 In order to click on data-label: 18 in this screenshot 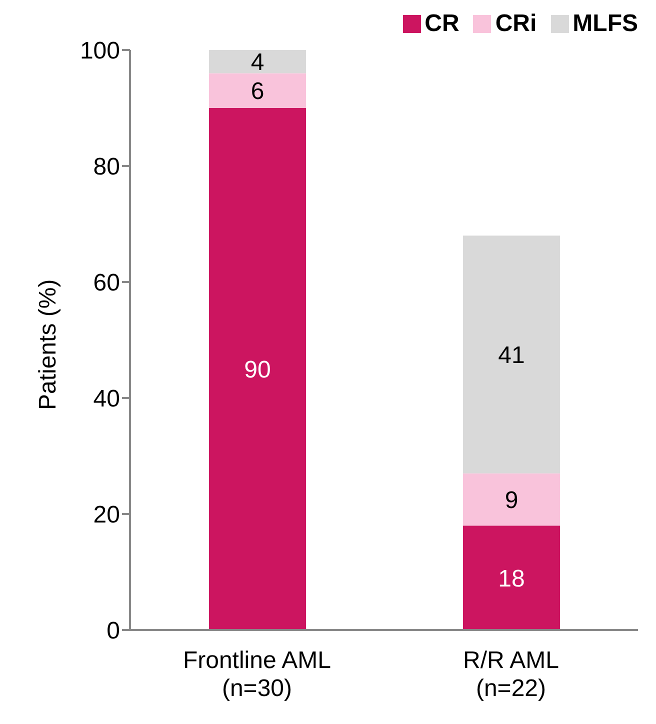, I will do `click(511, 578)`.